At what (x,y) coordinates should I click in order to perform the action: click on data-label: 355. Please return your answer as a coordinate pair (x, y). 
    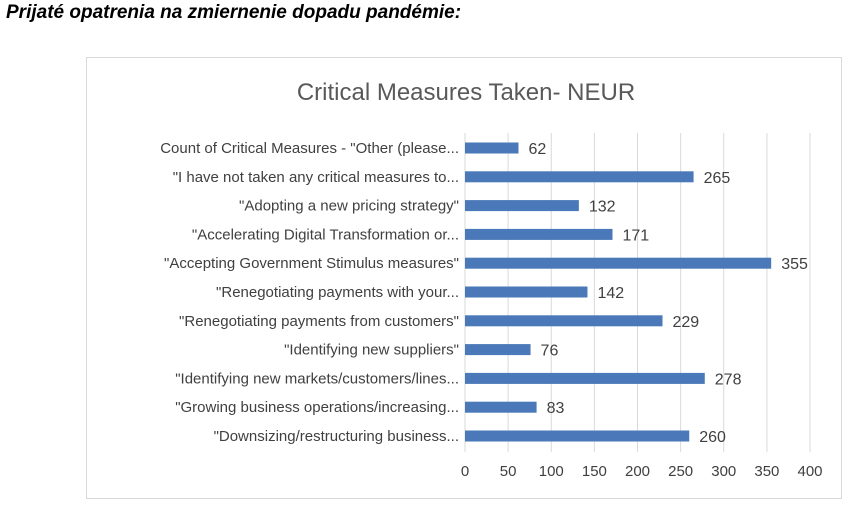
    Looking at the image, I should click on (794, 264).